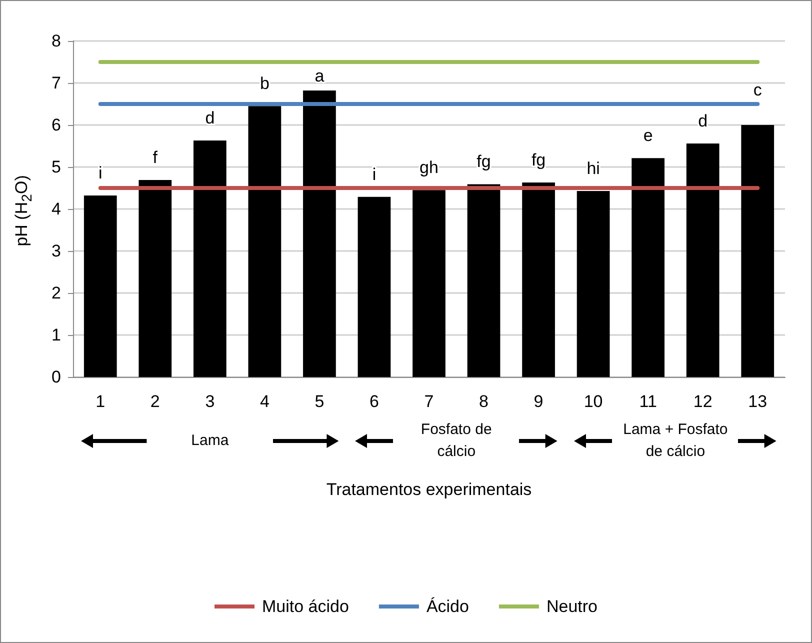 This screenshot has height=643, width=812. I want to click on x-tick-label: 10, so click(593, 401).